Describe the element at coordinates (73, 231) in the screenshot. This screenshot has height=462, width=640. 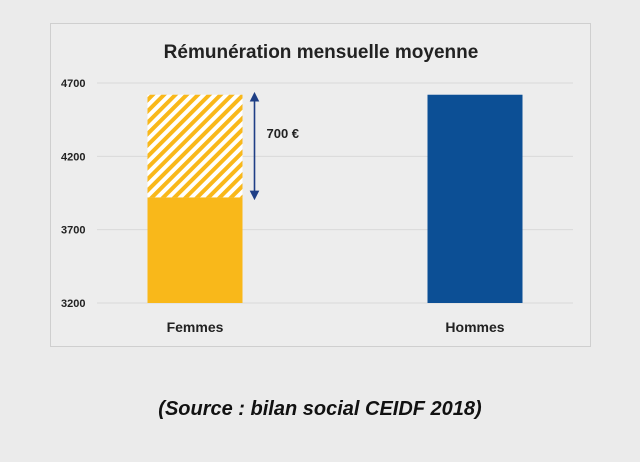
I see `y-tick-label: 3700` at that location.